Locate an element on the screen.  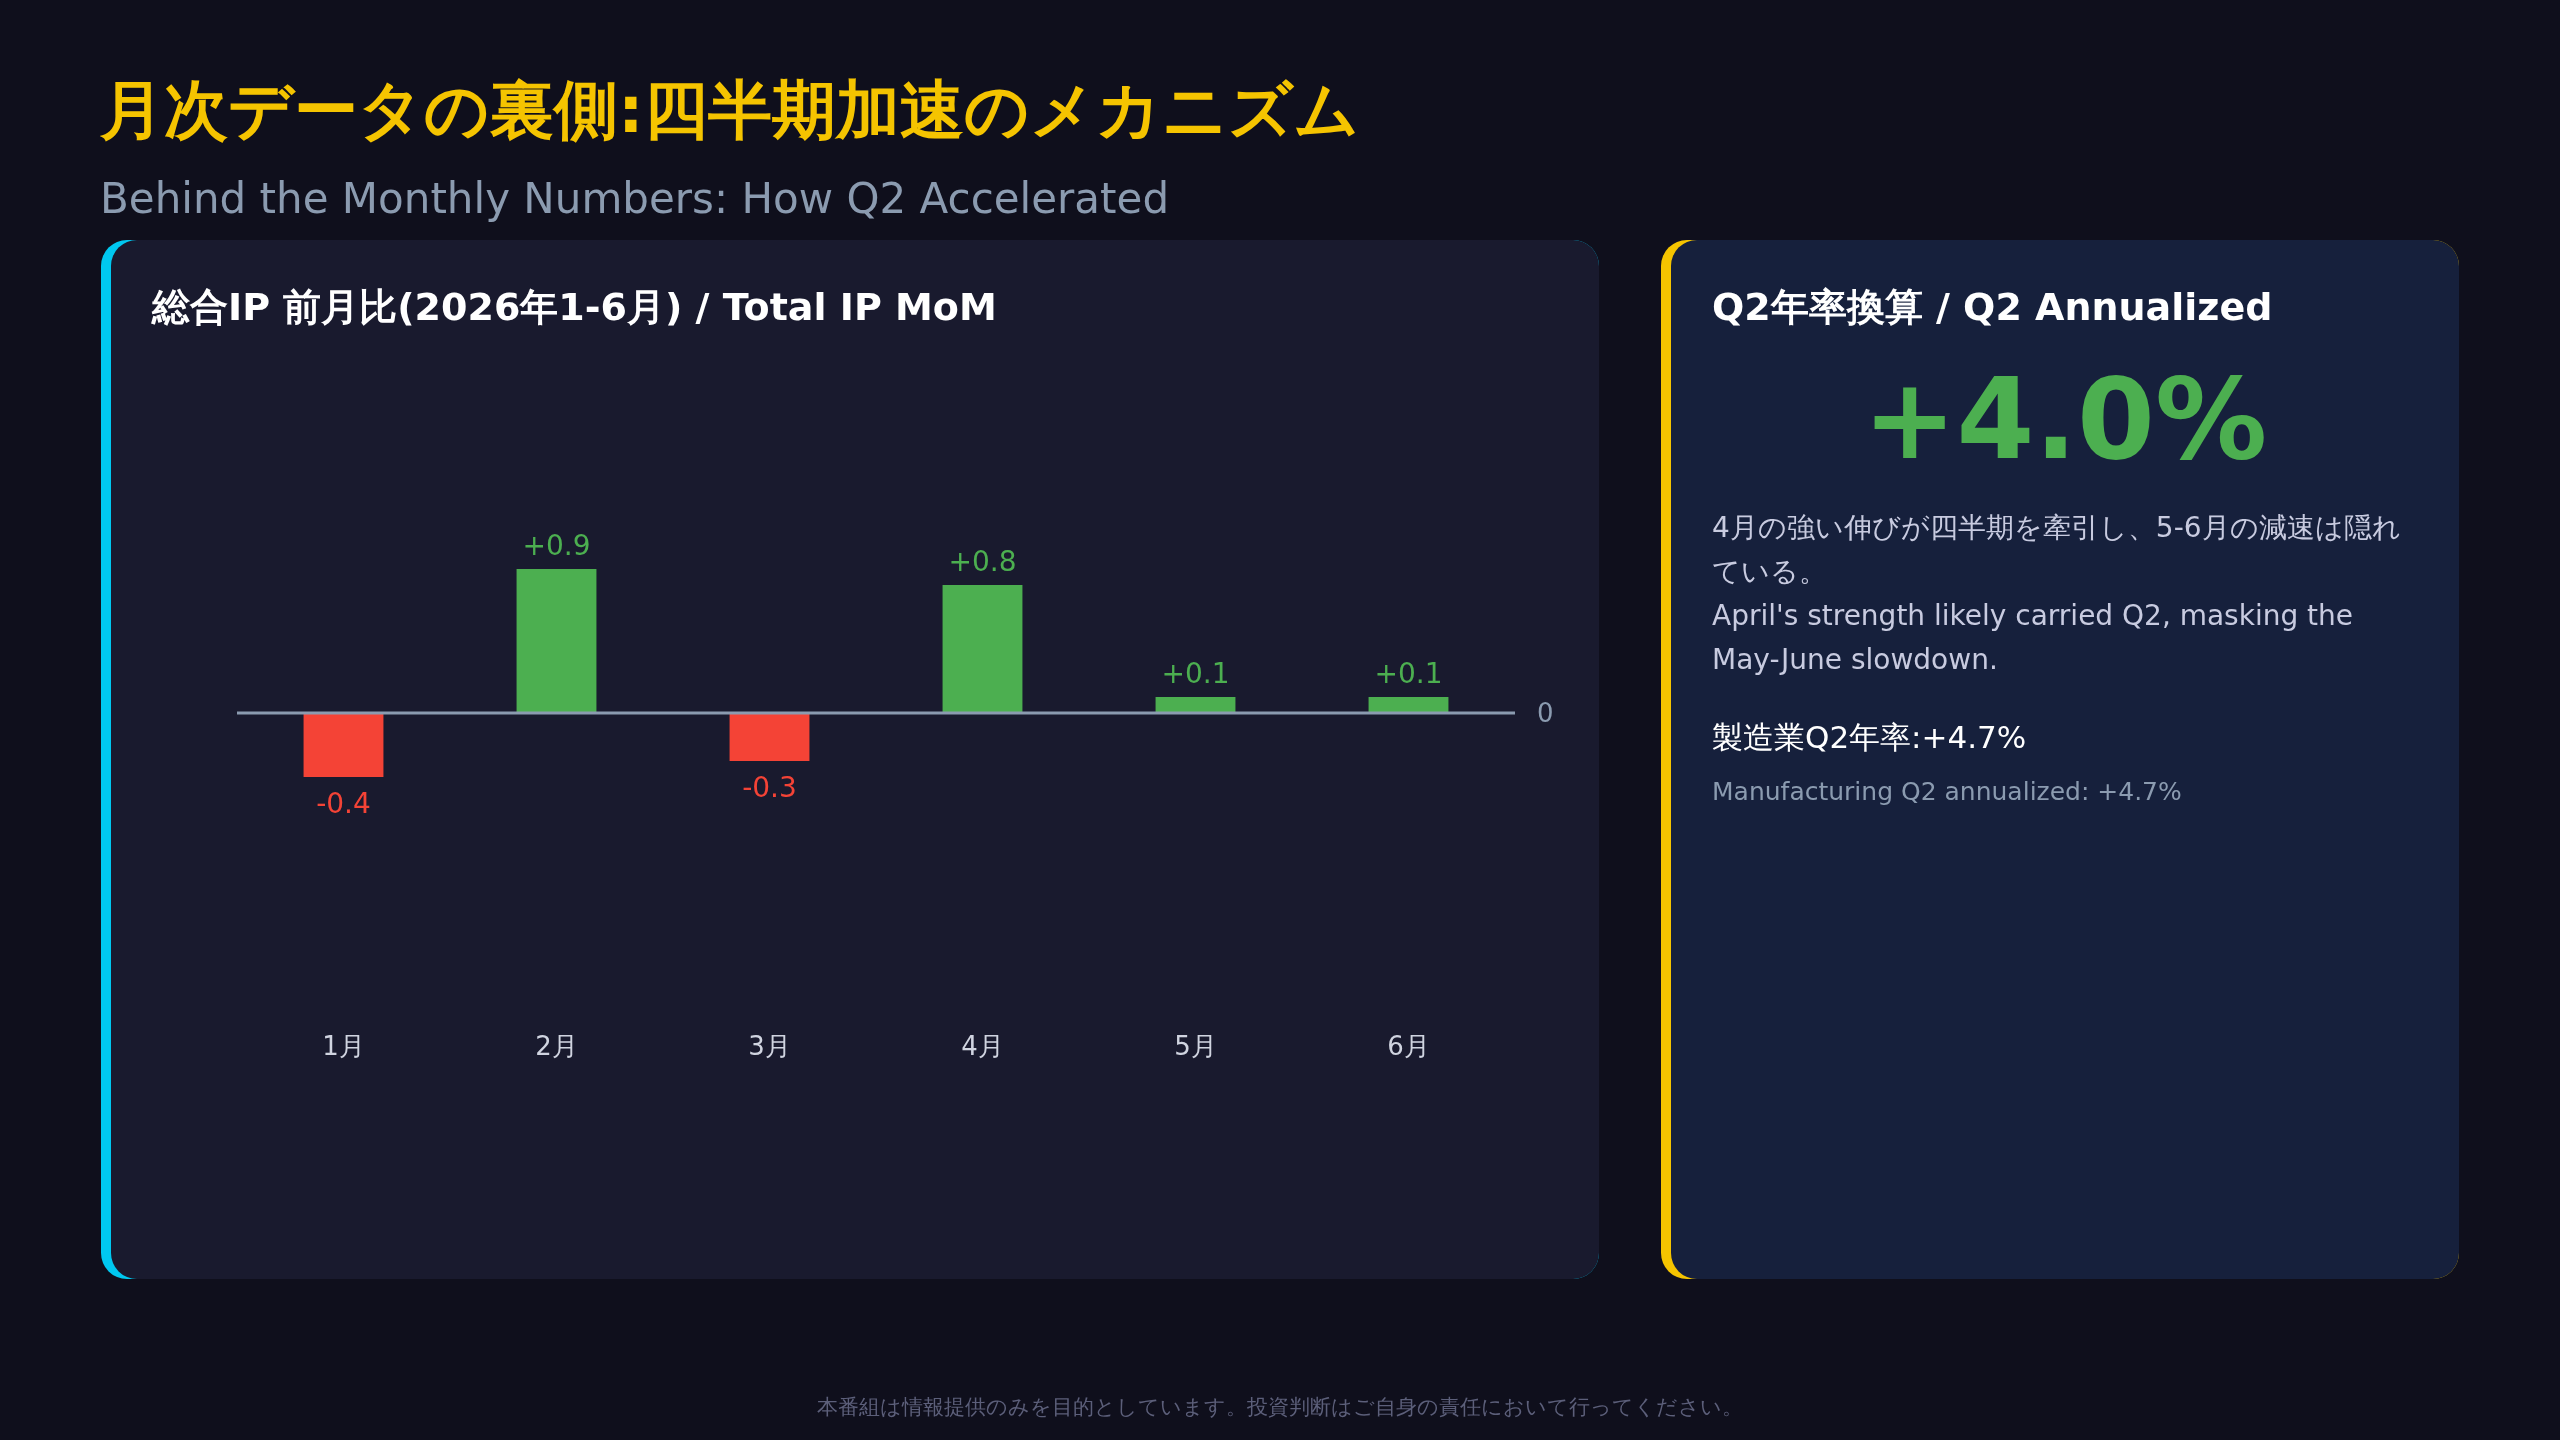
chart-title: 総合IP 前月比(2026年1-6月) / Total IP MoM is located at coordinates (574, 307).